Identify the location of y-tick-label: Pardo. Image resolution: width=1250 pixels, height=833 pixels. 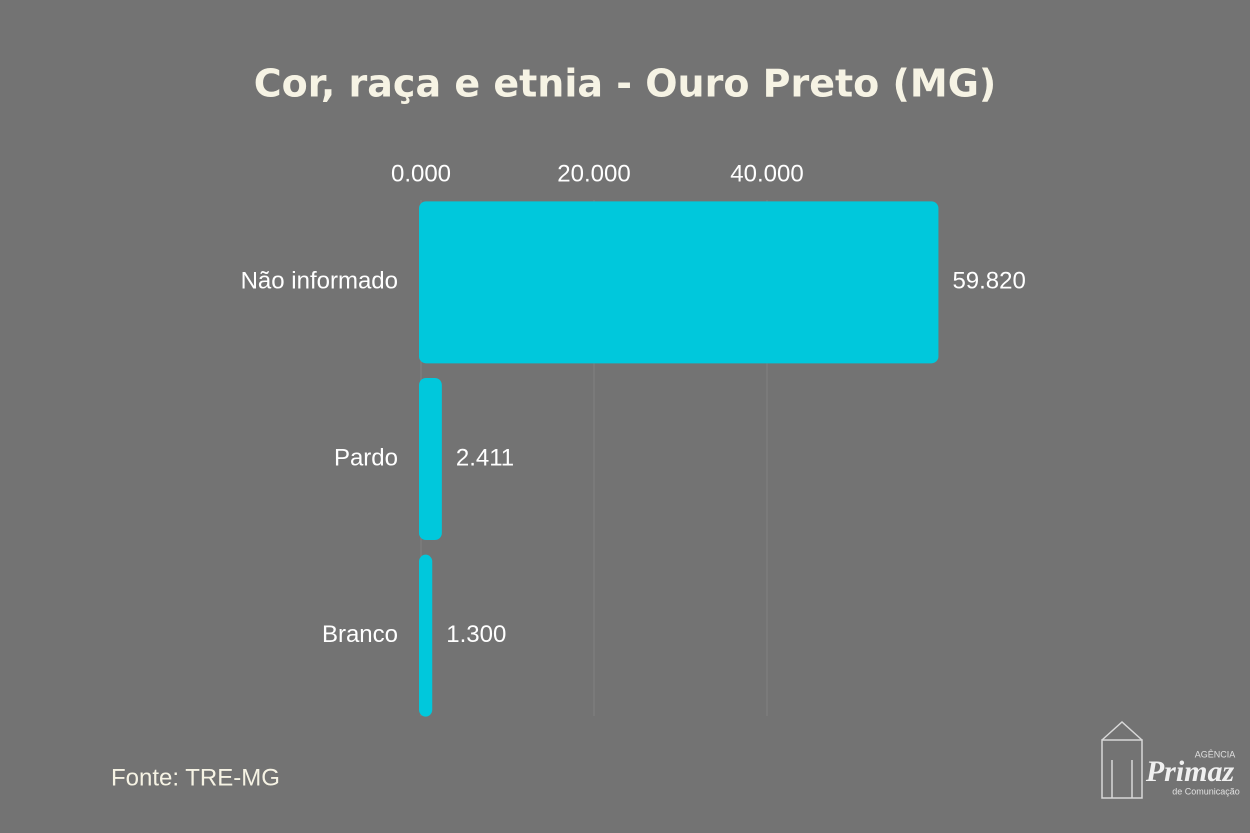
(366, 457).